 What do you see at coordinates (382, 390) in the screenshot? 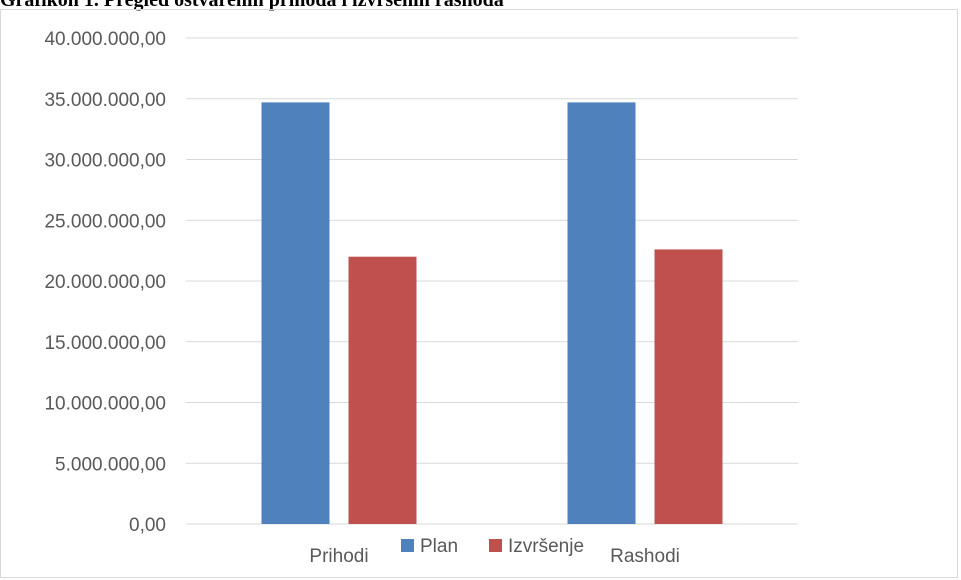
I see `bar-prihodi-izvrsenje` at bounding box center [382, 390].